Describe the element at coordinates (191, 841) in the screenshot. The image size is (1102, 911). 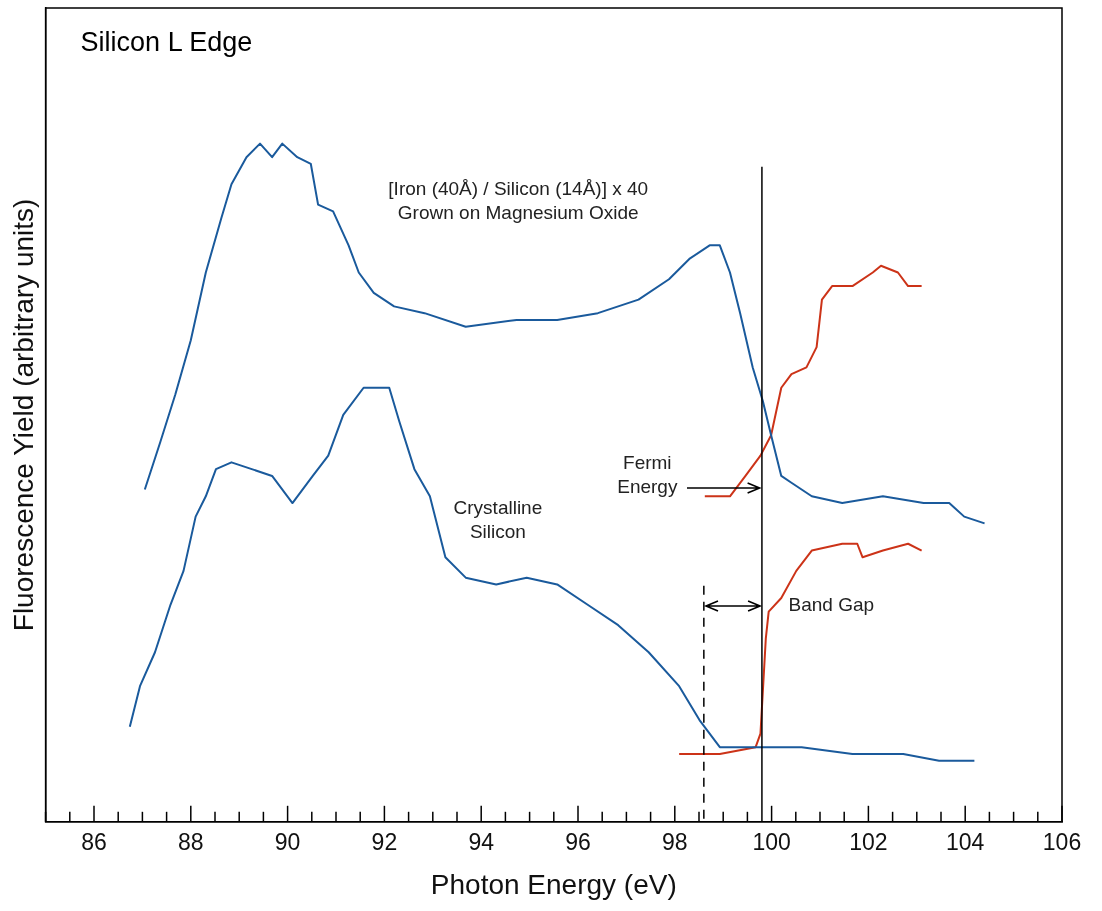
I see `x-tick-label: 88` at that location.